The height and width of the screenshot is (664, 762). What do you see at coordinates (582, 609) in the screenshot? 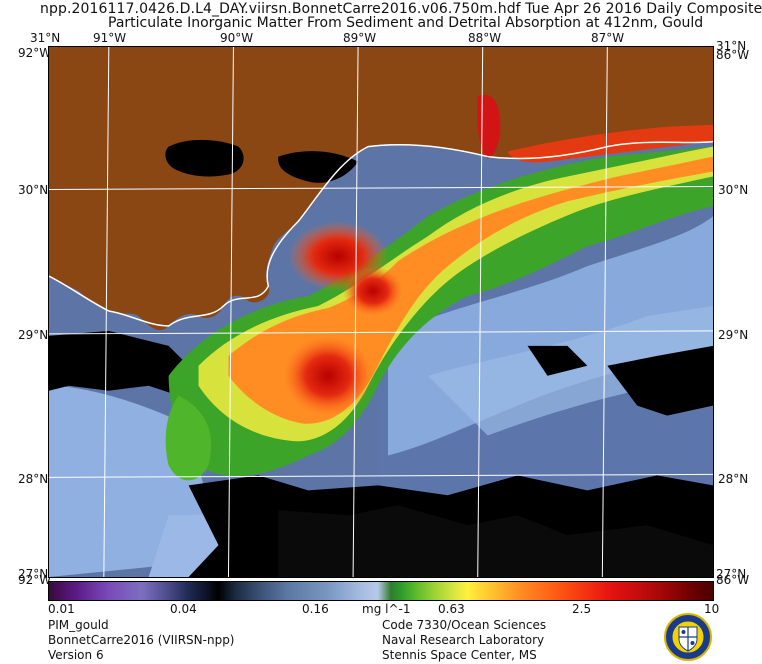
I see `colorbar-tick-4: 2.5` at bounding box center [582, 609].